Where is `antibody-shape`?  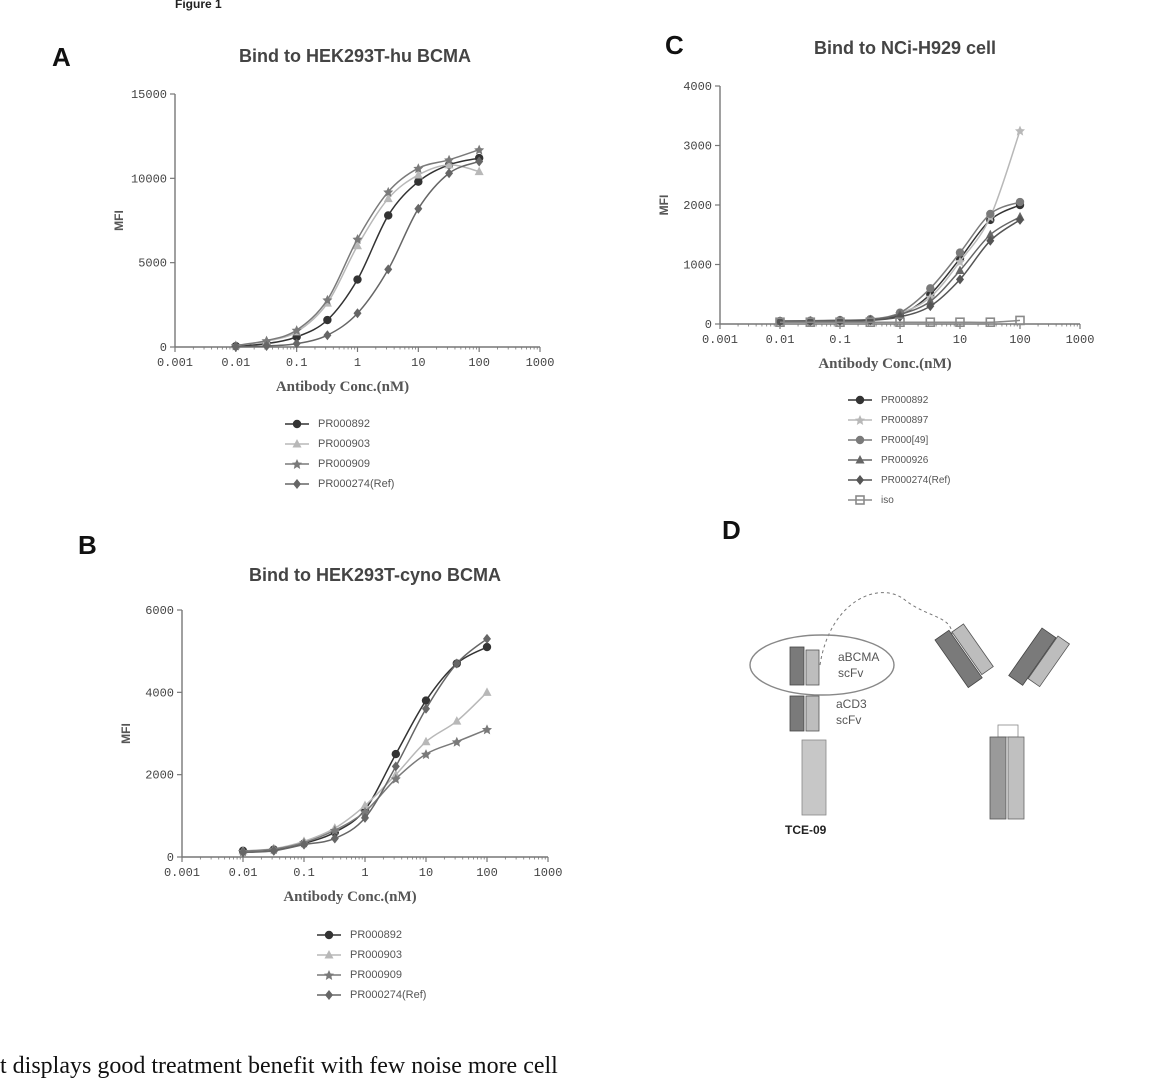 antibody-shape is located at coordinates (1002, 721).